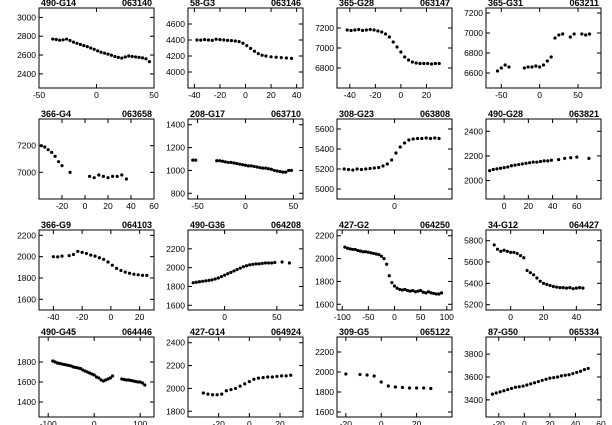 This screenshot has width=612, height=425. What do you see at coordinates (576, 422) in the screenshot?
I see `x-tick-label: 40` at bounding box center [576, 422].